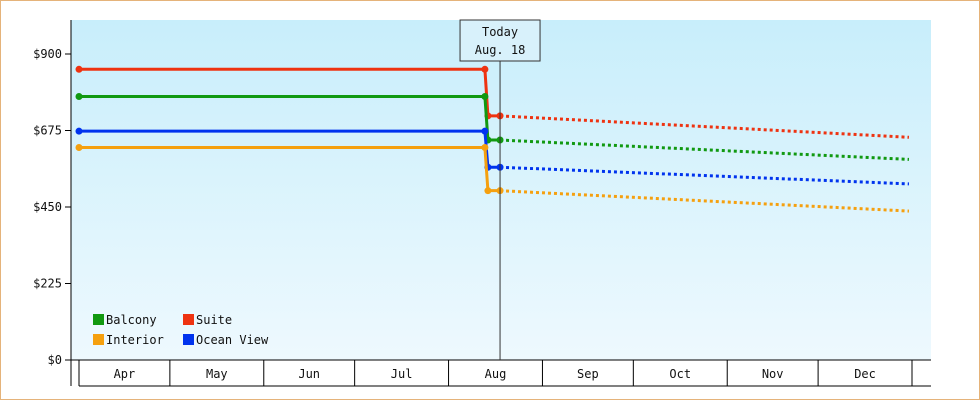 This screenshot has width=980, height=400. Describe the element at coordinates (98, 319) in the screenshot. I see `legend-swatch-balcony` at that location.